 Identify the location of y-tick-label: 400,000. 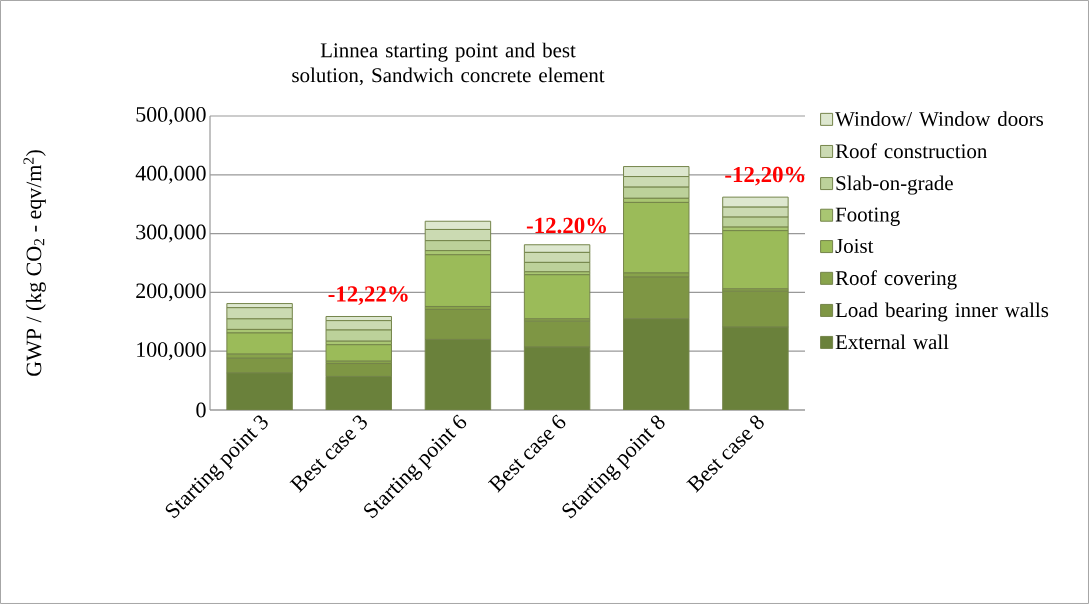
(170, 174).